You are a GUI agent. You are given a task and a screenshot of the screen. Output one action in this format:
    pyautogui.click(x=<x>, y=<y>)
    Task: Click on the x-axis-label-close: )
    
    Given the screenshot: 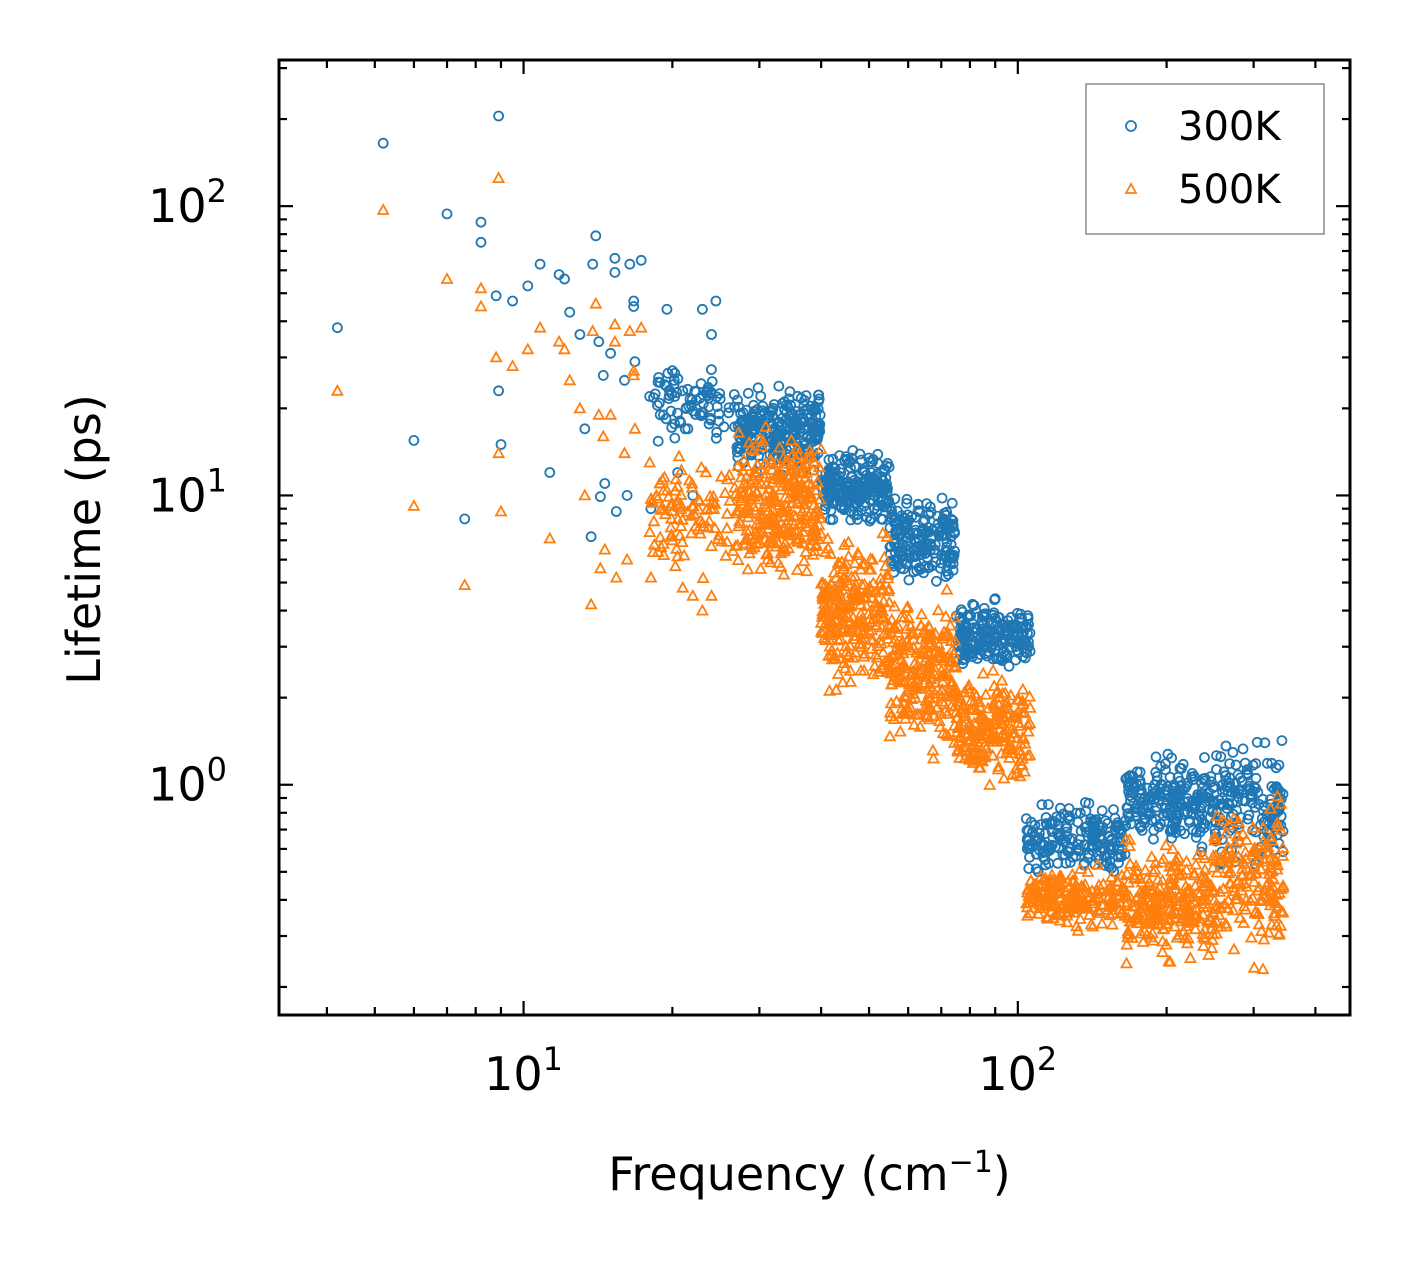 What is the action you would take?
    pyautogui.click(x=1002, y=1174)
    